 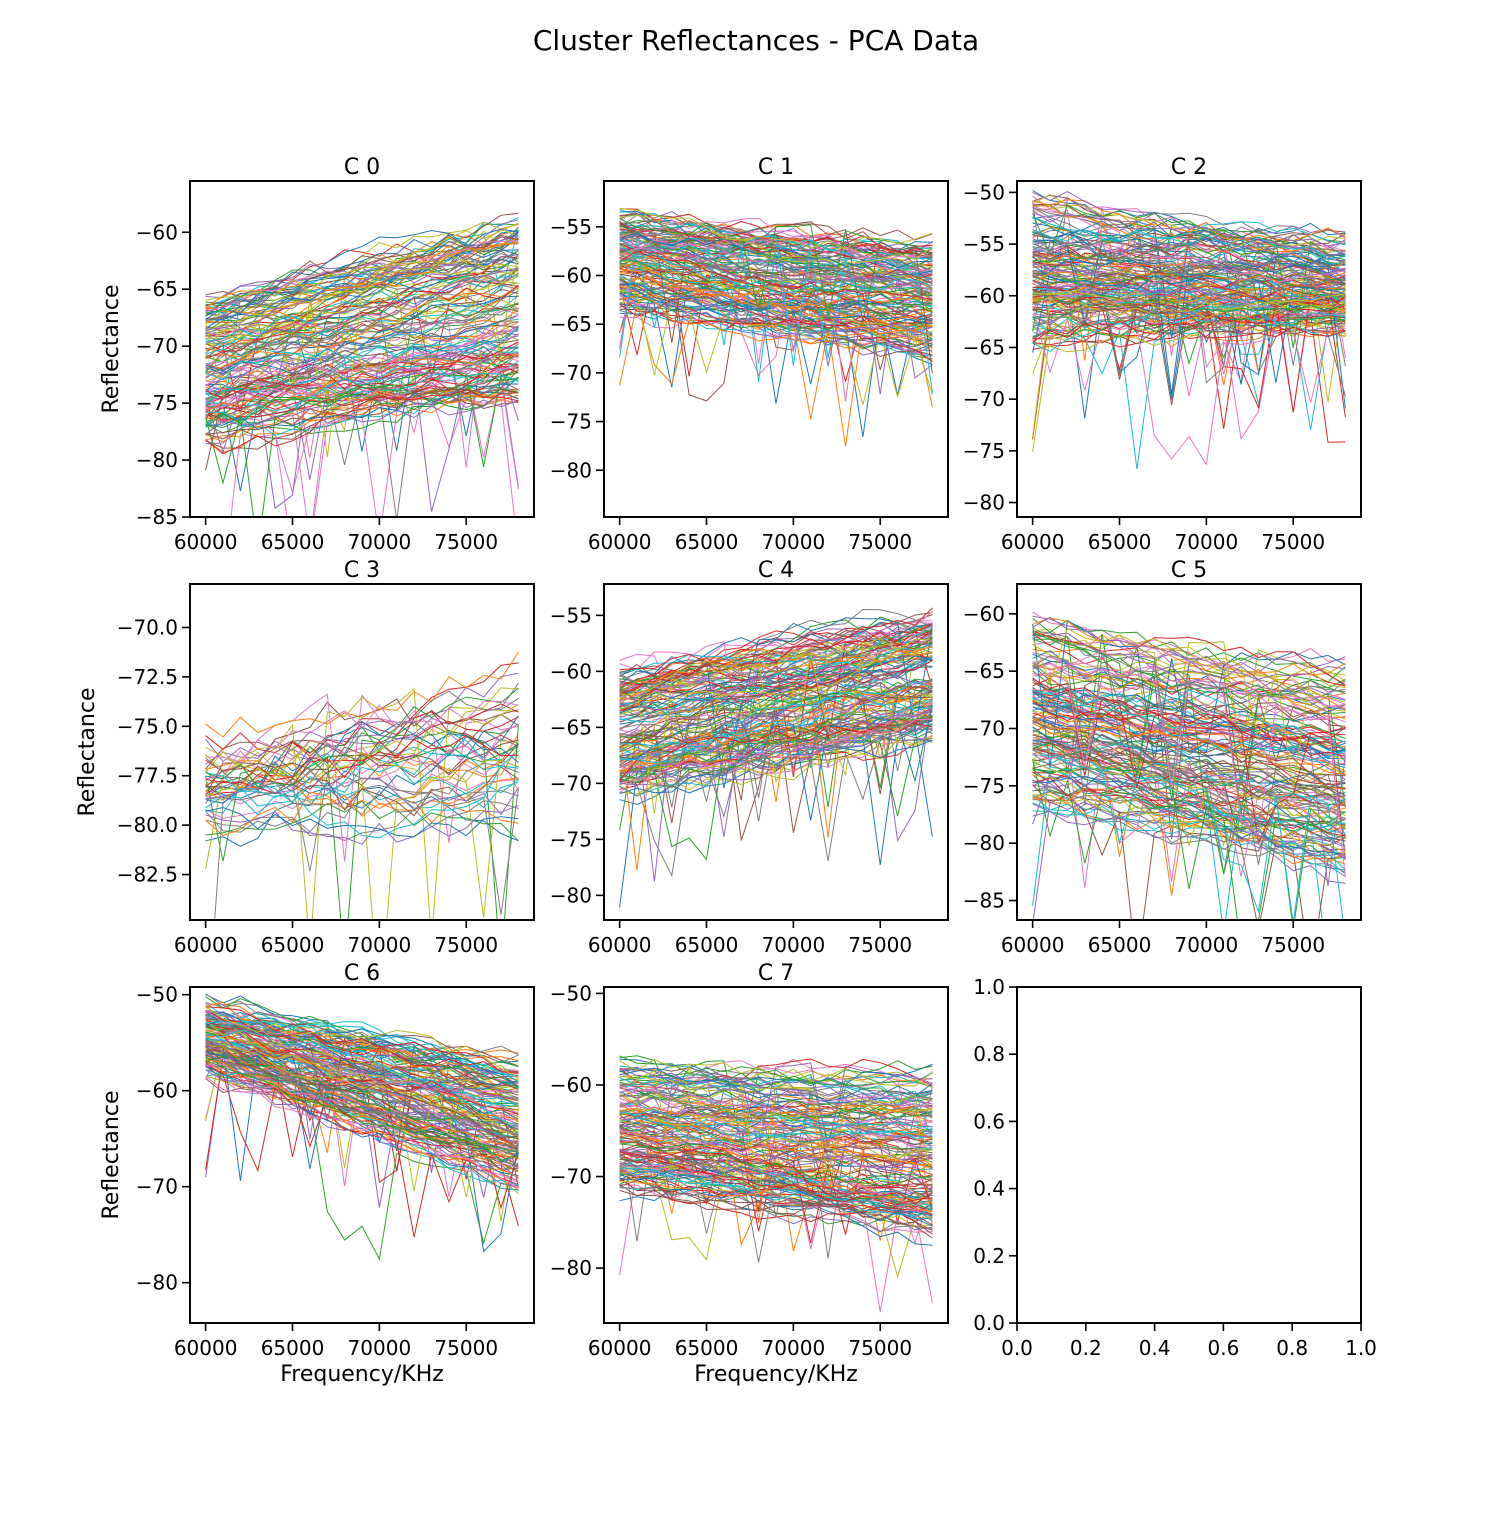 I want to click on y-tick-label: −85, so click(x=157, y=517).